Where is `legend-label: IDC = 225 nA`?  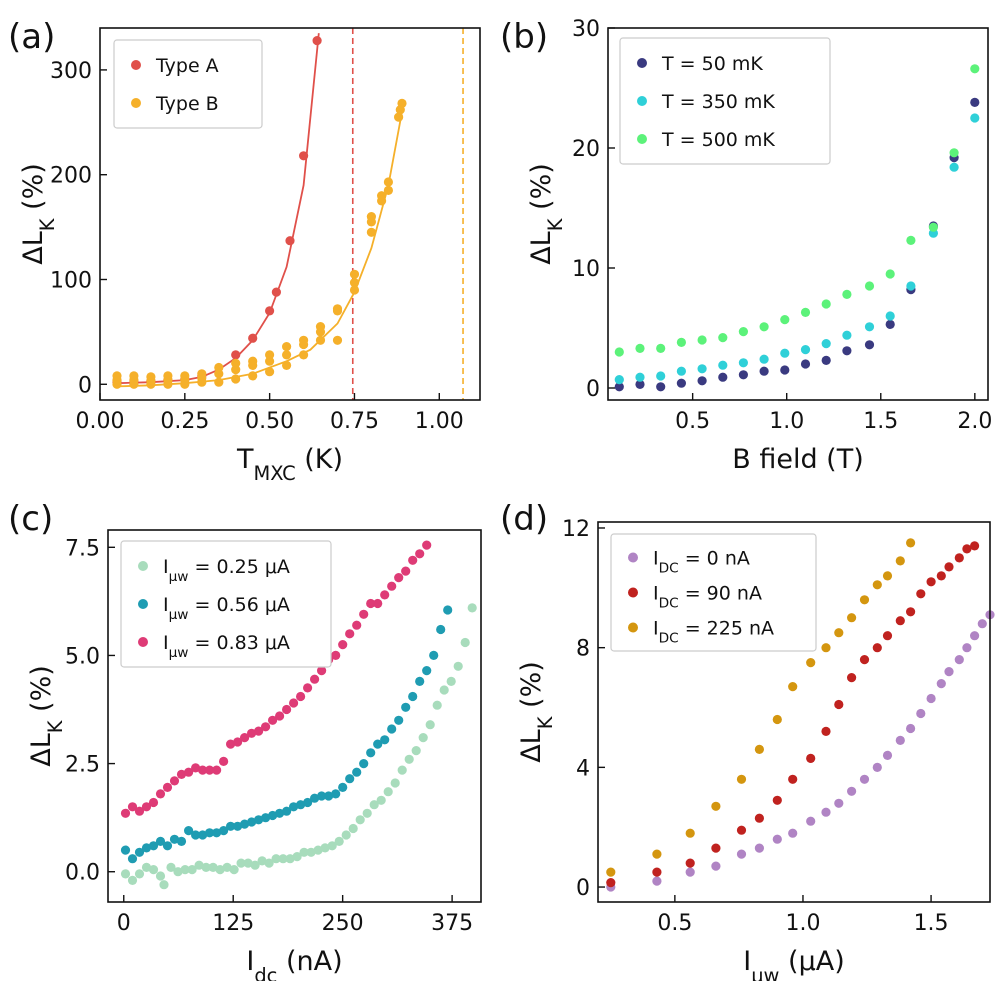 legend-label: IDC = 225 nA is located at coordinates (713, 632).